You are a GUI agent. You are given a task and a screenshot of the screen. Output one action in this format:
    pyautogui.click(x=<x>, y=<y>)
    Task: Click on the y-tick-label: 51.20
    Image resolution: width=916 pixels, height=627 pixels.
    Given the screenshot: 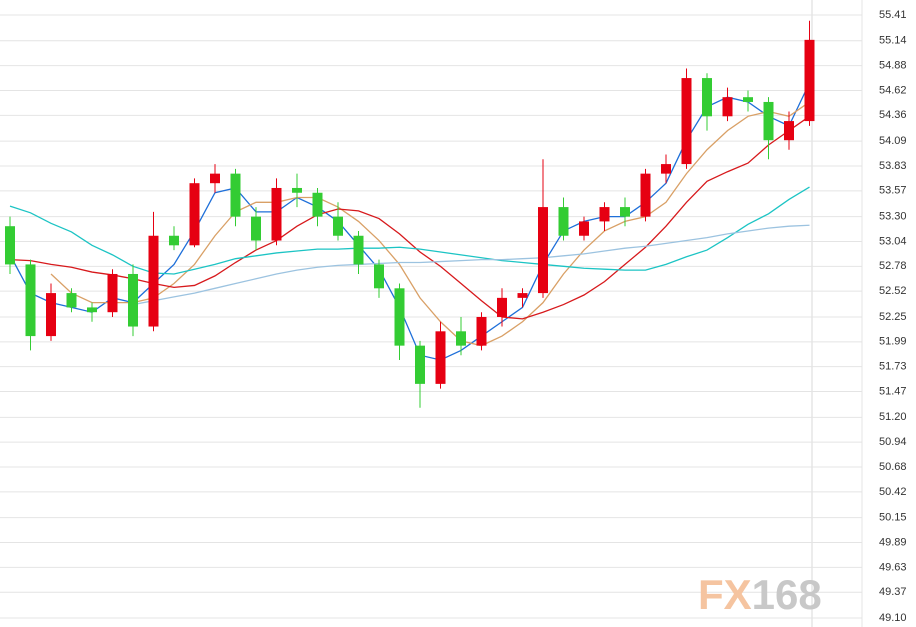 What is the action you would take?
    pyautogui.click(x=893, y=417)
    